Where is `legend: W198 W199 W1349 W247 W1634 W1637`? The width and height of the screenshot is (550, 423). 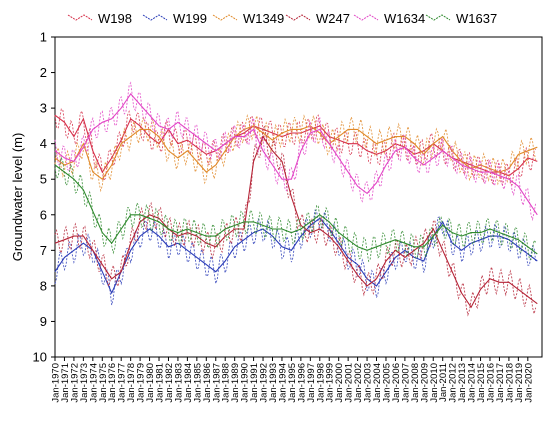
legend: W198 W199 W1349 W247 W1634 W1637 is located at coordinates (282, 18).